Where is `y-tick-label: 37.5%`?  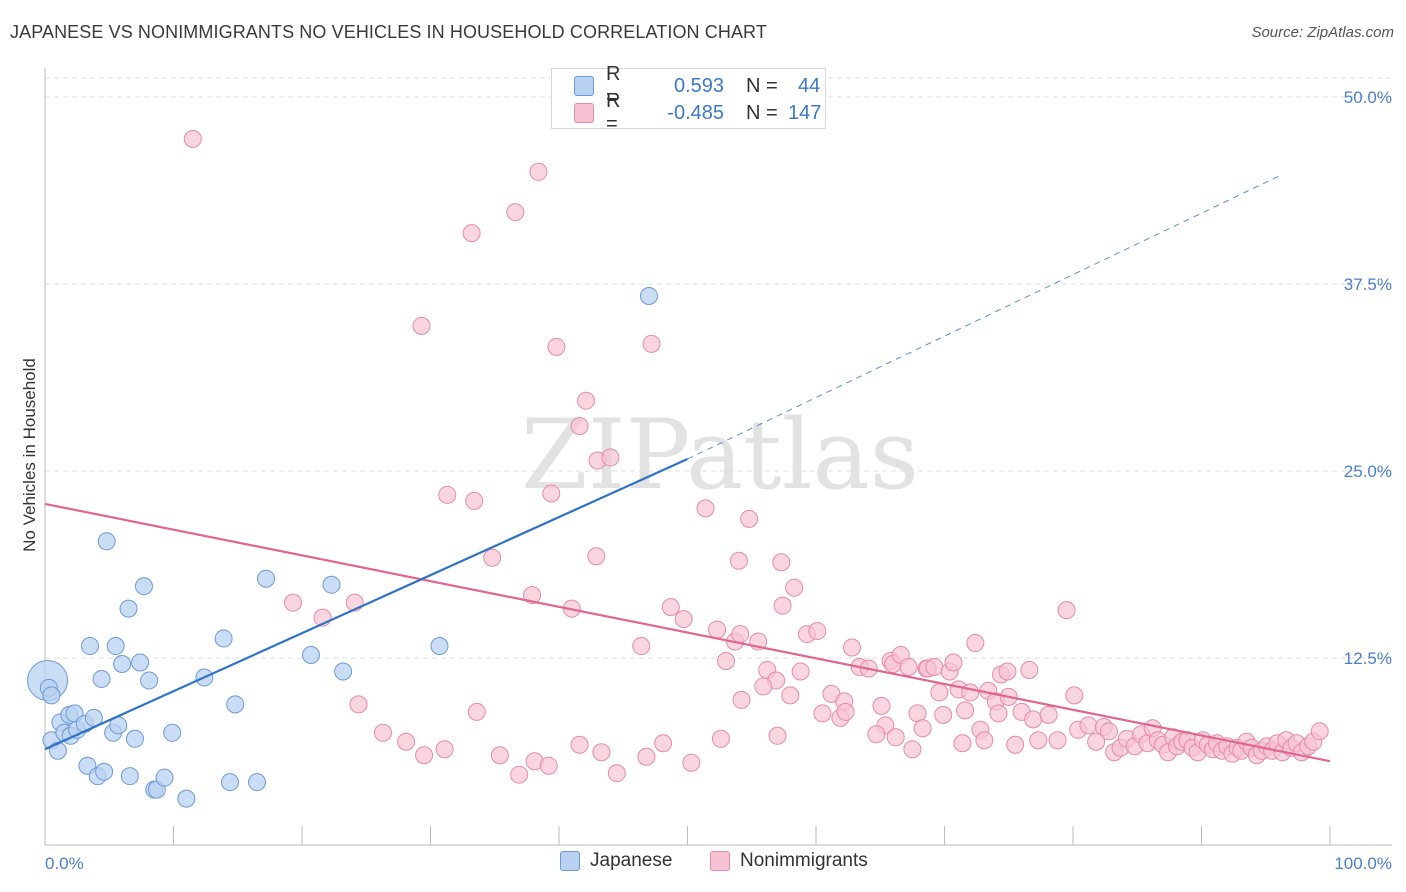
y-tick-label: 37.5% is located at coordinates (1368, 284).